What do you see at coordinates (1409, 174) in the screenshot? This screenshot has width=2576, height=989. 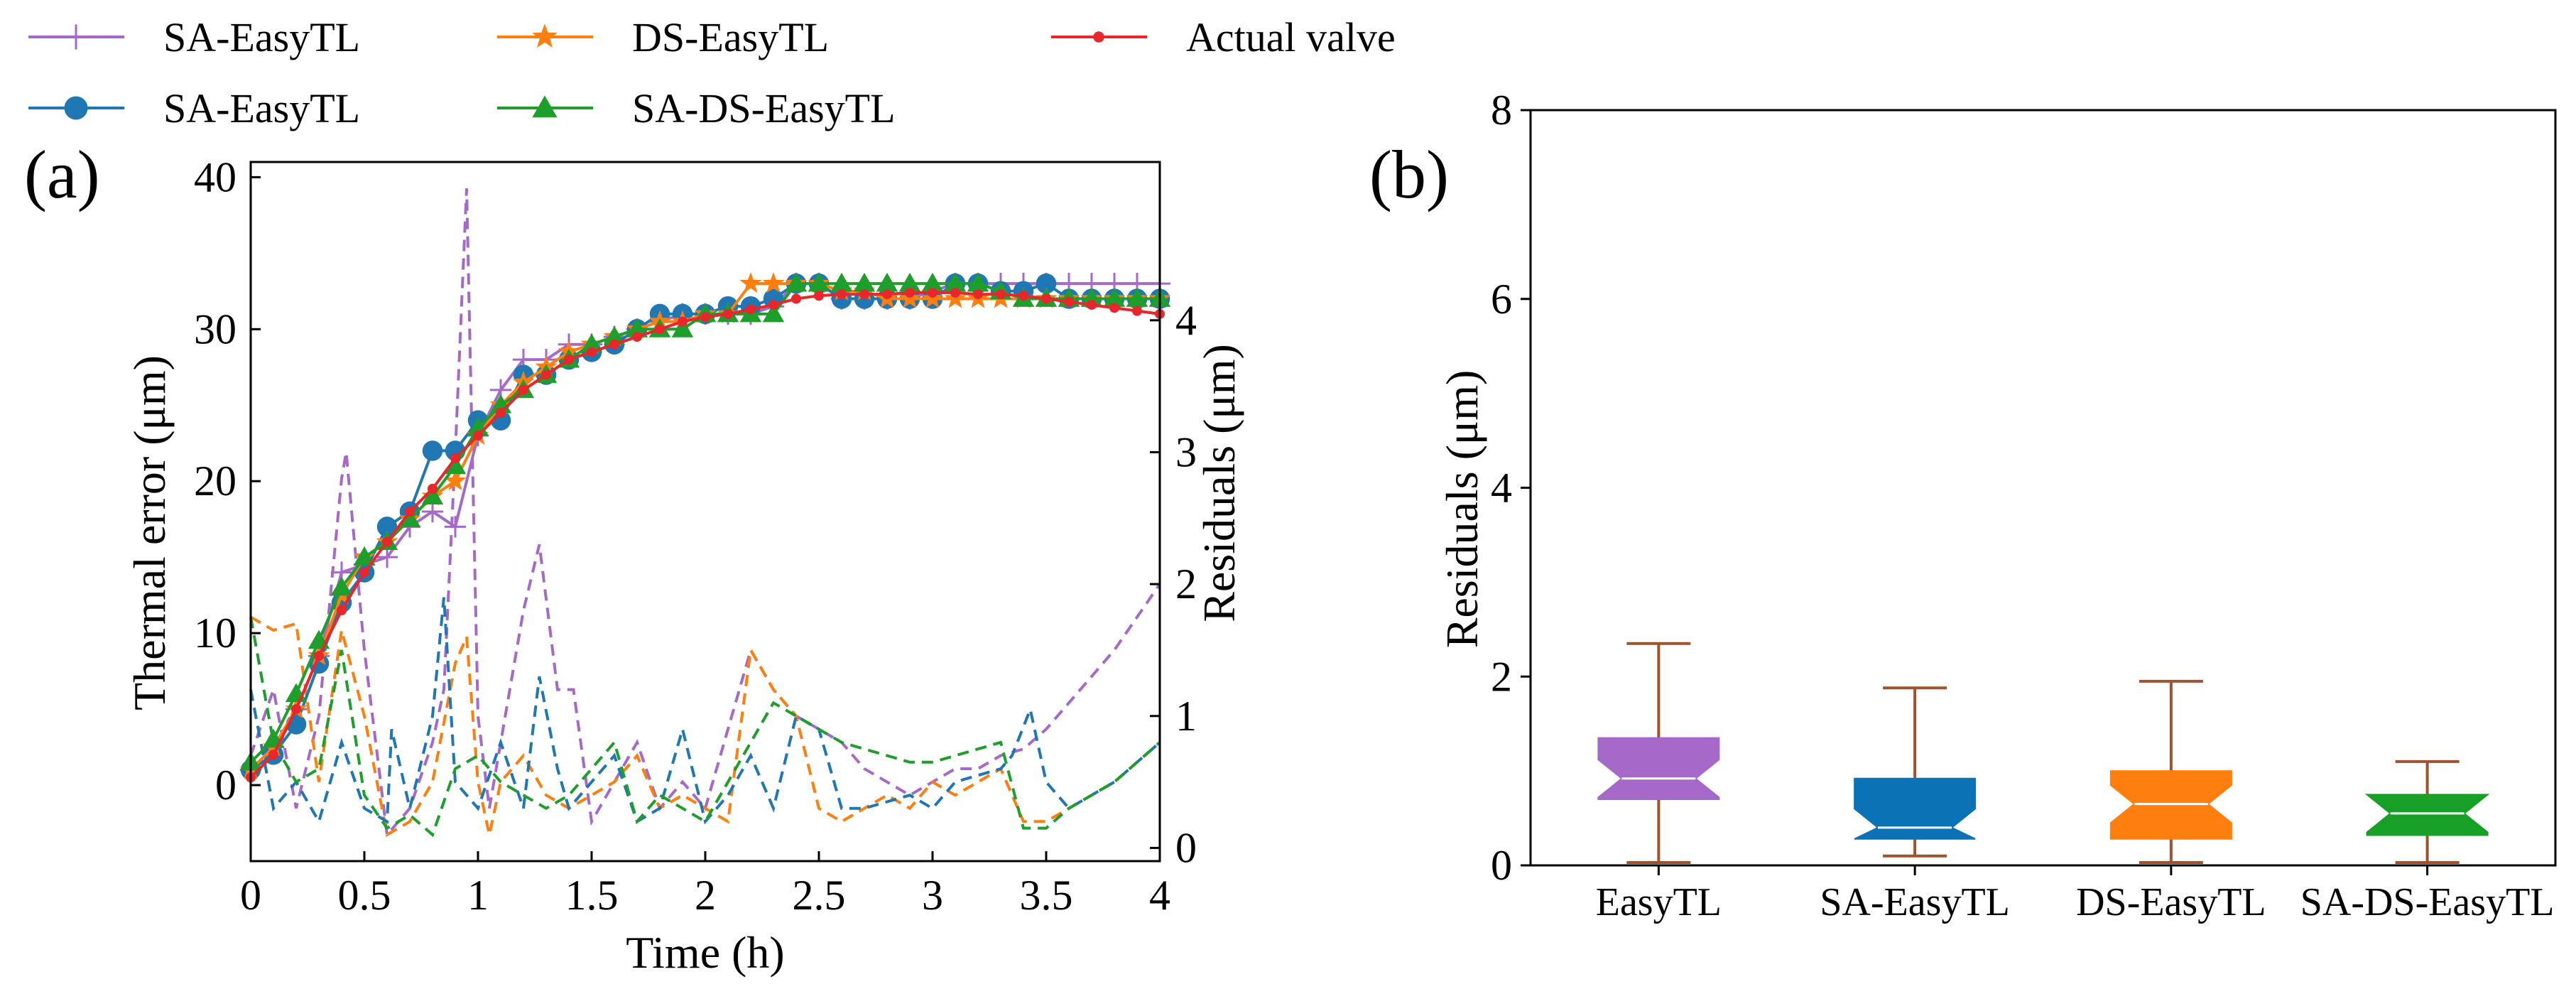 I see `panel-b-label: (b)` at bounding box center [1409, 174].